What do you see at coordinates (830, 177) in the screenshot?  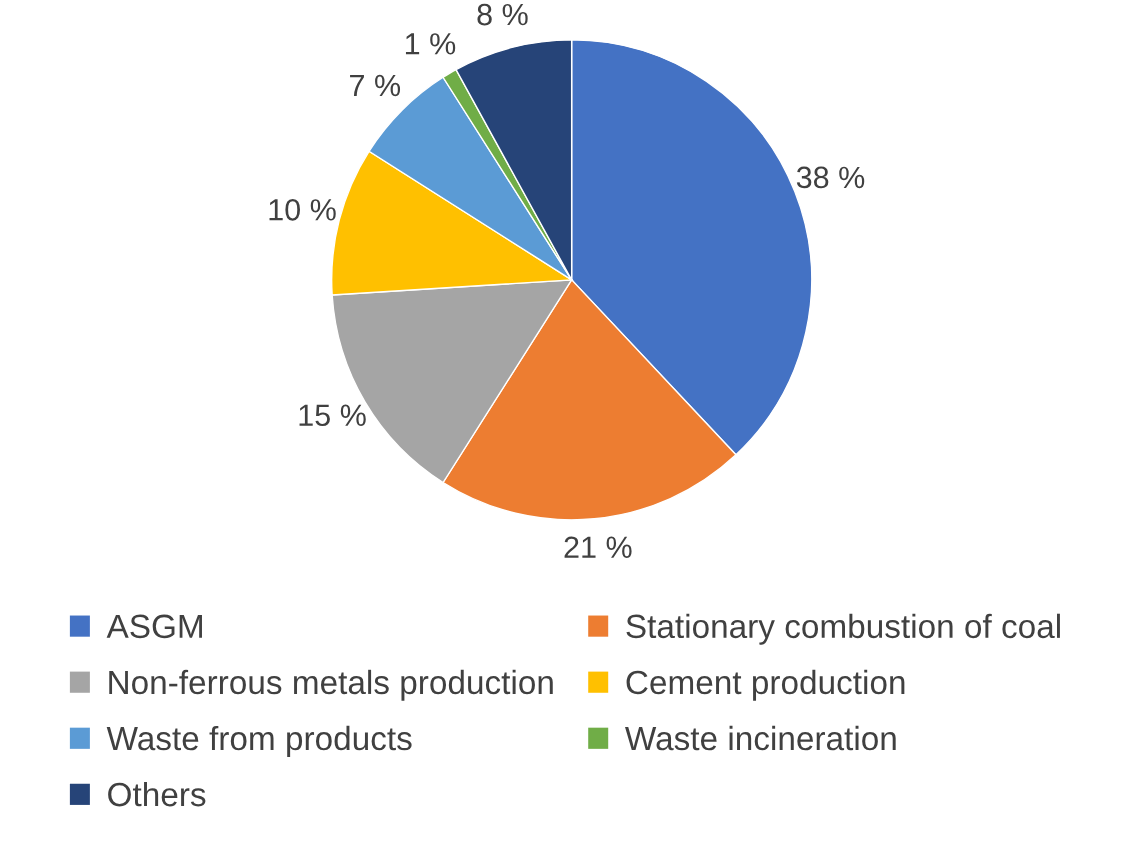 I see `data-label: 38 %` at bounding box center [830, 177].